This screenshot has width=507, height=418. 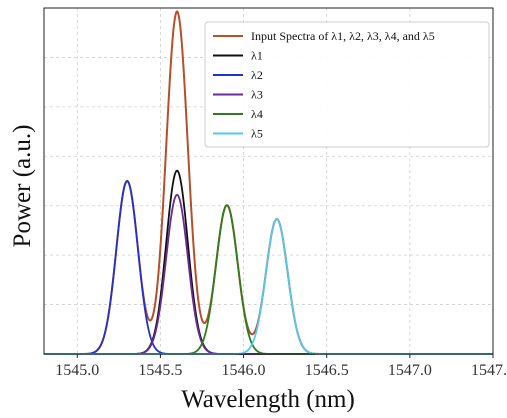 What do you see at coordinates (410, 370) in the screenshot?
I see `x-tick-label: 1547.0` at bounding box center [410, 370].